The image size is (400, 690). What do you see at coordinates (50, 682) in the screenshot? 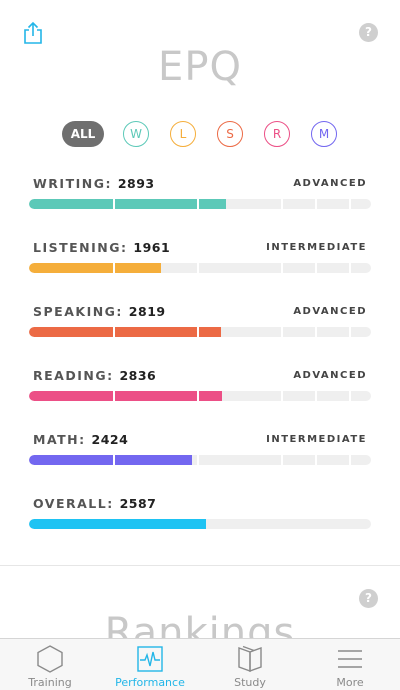
I see `tab-label: Training` at bounding box center [50, 682].